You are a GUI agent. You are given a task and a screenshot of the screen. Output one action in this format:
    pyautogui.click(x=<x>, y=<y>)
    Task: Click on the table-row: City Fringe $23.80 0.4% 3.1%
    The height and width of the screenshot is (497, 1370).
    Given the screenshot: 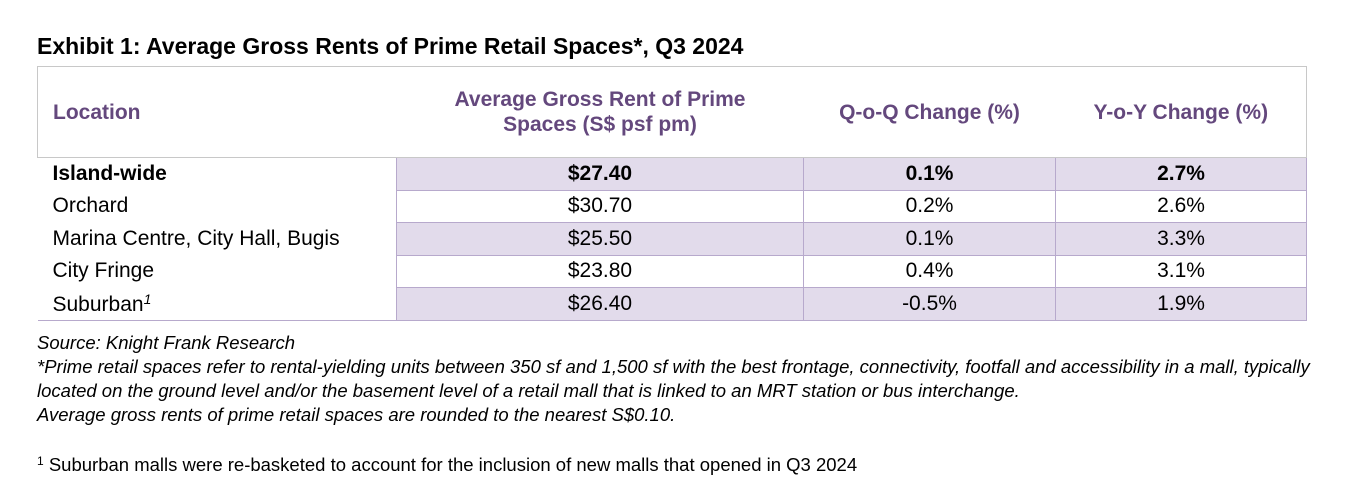 What is the action you would take?
    pyautogui.click(x=672, y=271)
    